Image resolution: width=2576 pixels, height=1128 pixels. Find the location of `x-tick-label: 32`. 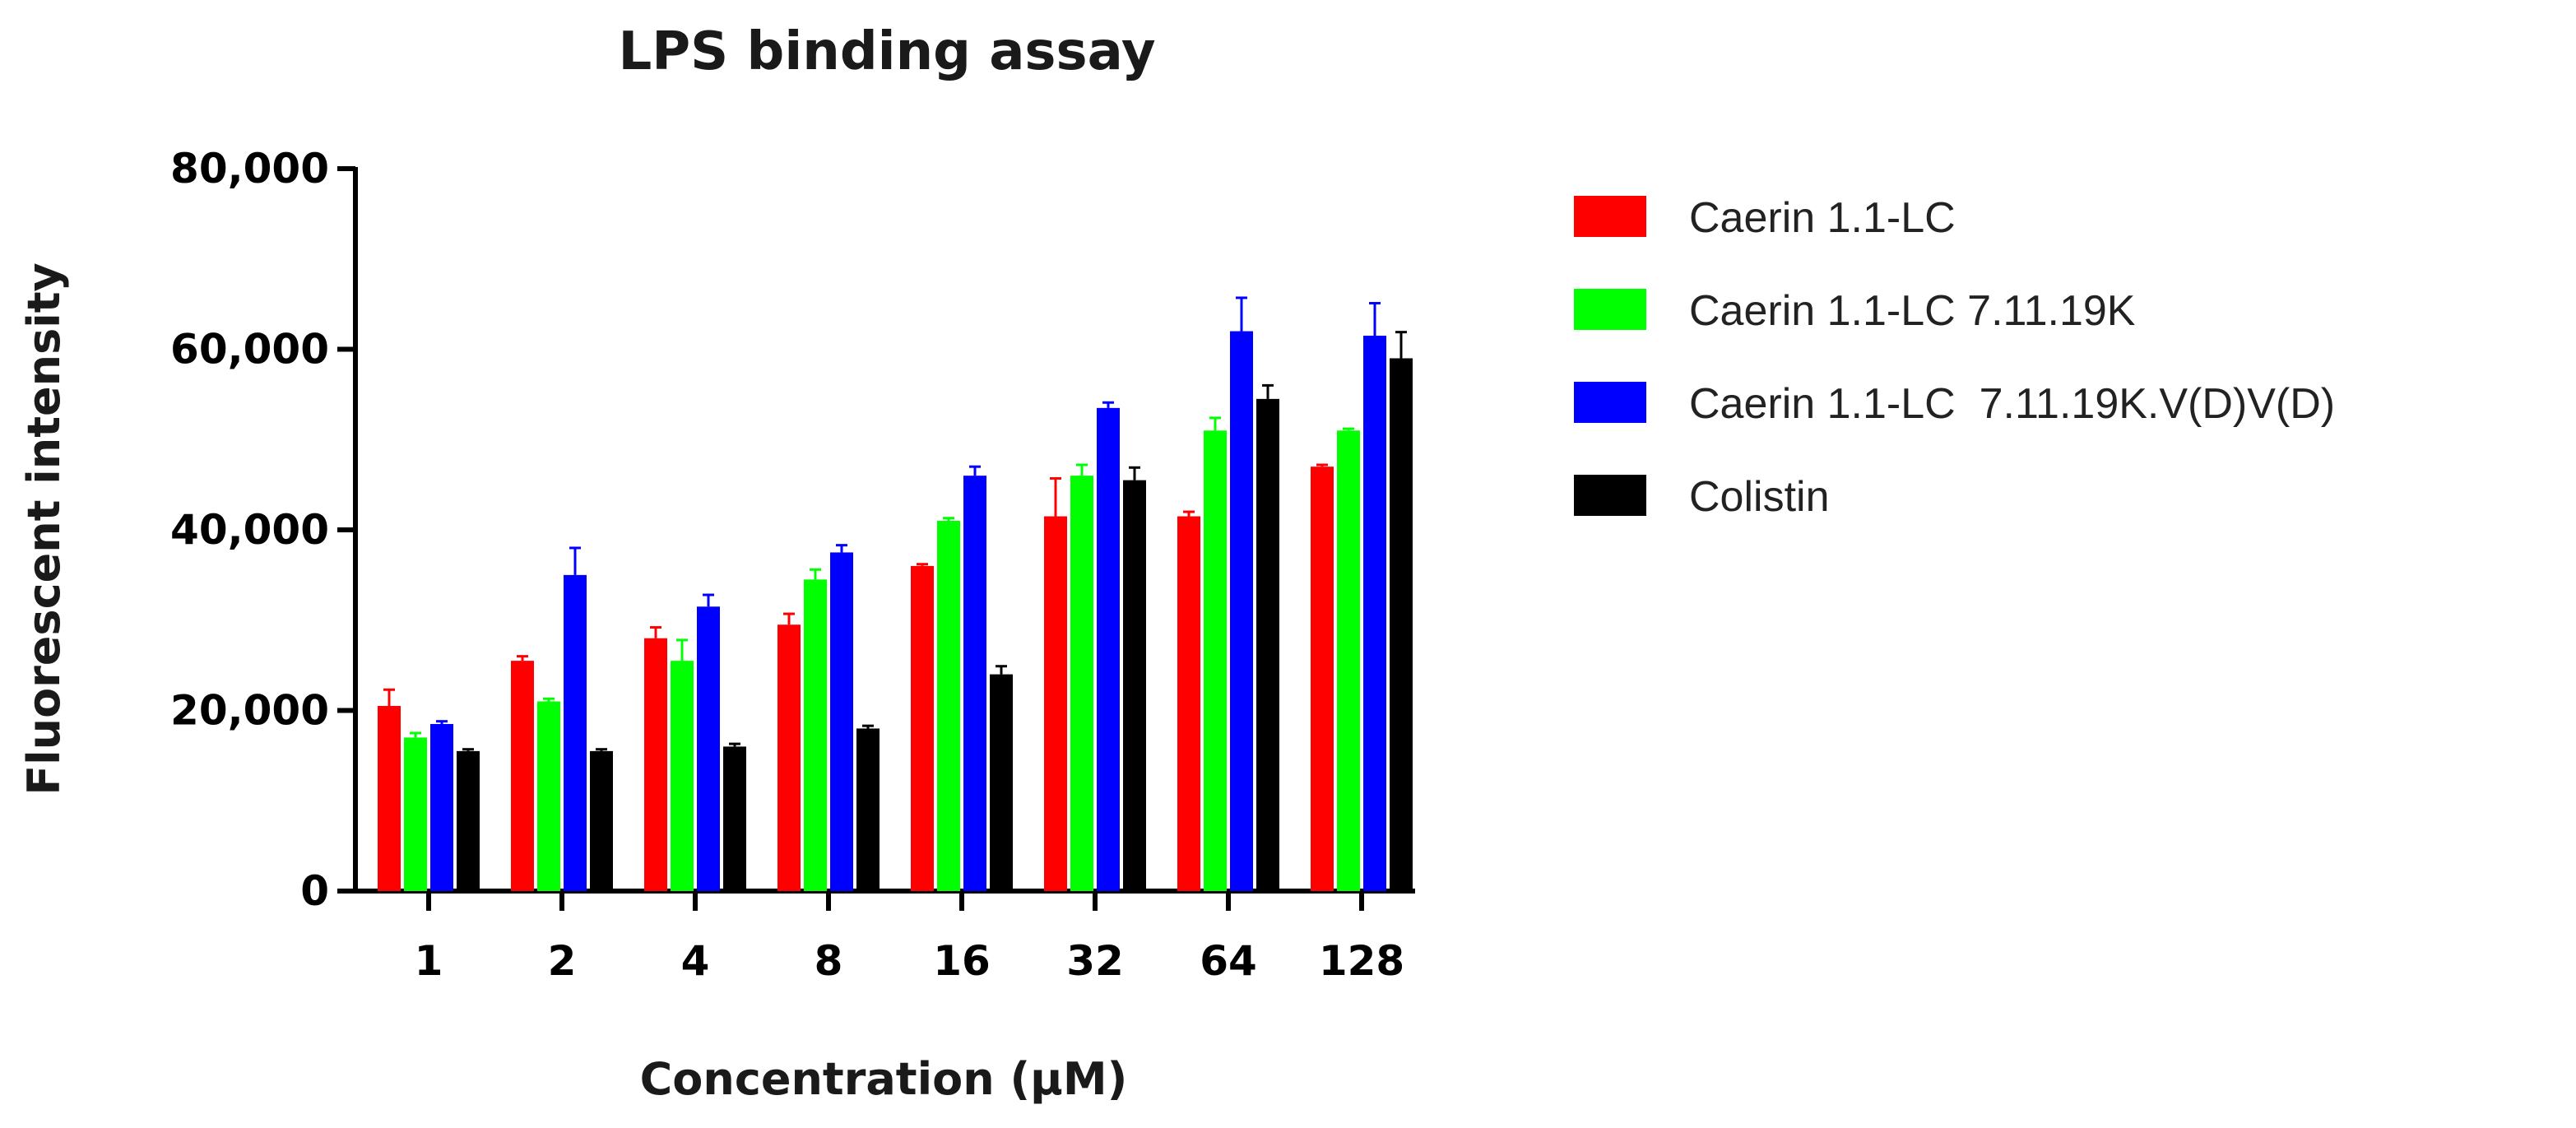

x-tick-label: 32 is located at coordinates (1095, 961).